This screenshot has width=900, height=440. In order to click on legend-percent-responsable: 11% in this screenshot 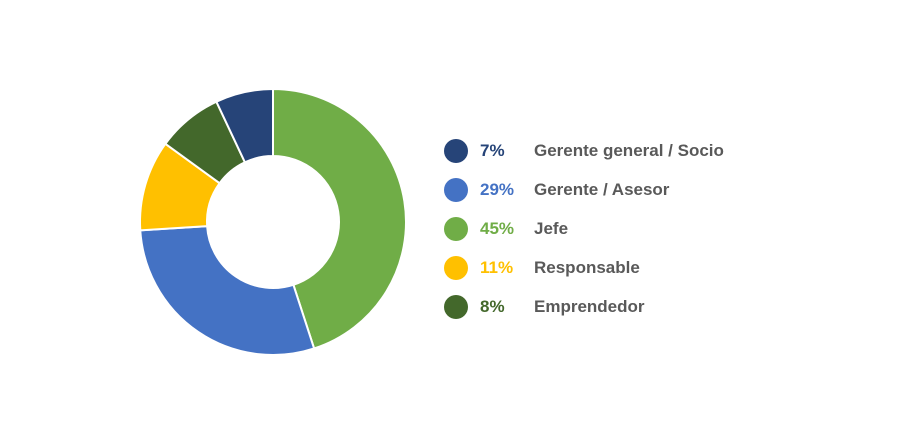, I will do `click(497, 267)`.